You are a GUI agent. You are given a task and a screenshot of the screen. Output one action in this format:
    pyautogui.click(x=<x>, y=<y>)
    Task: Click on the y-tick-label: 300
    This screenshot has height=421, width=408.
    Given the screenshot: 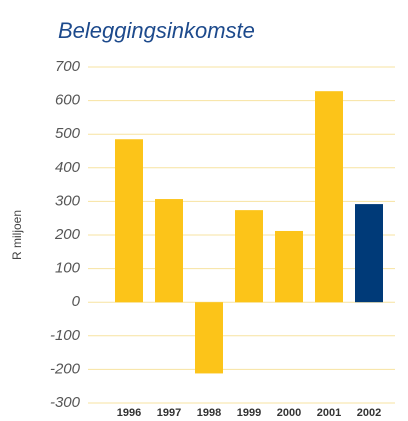 What is the action you would take?
    pyautogui.click(x=68, y=200)
    